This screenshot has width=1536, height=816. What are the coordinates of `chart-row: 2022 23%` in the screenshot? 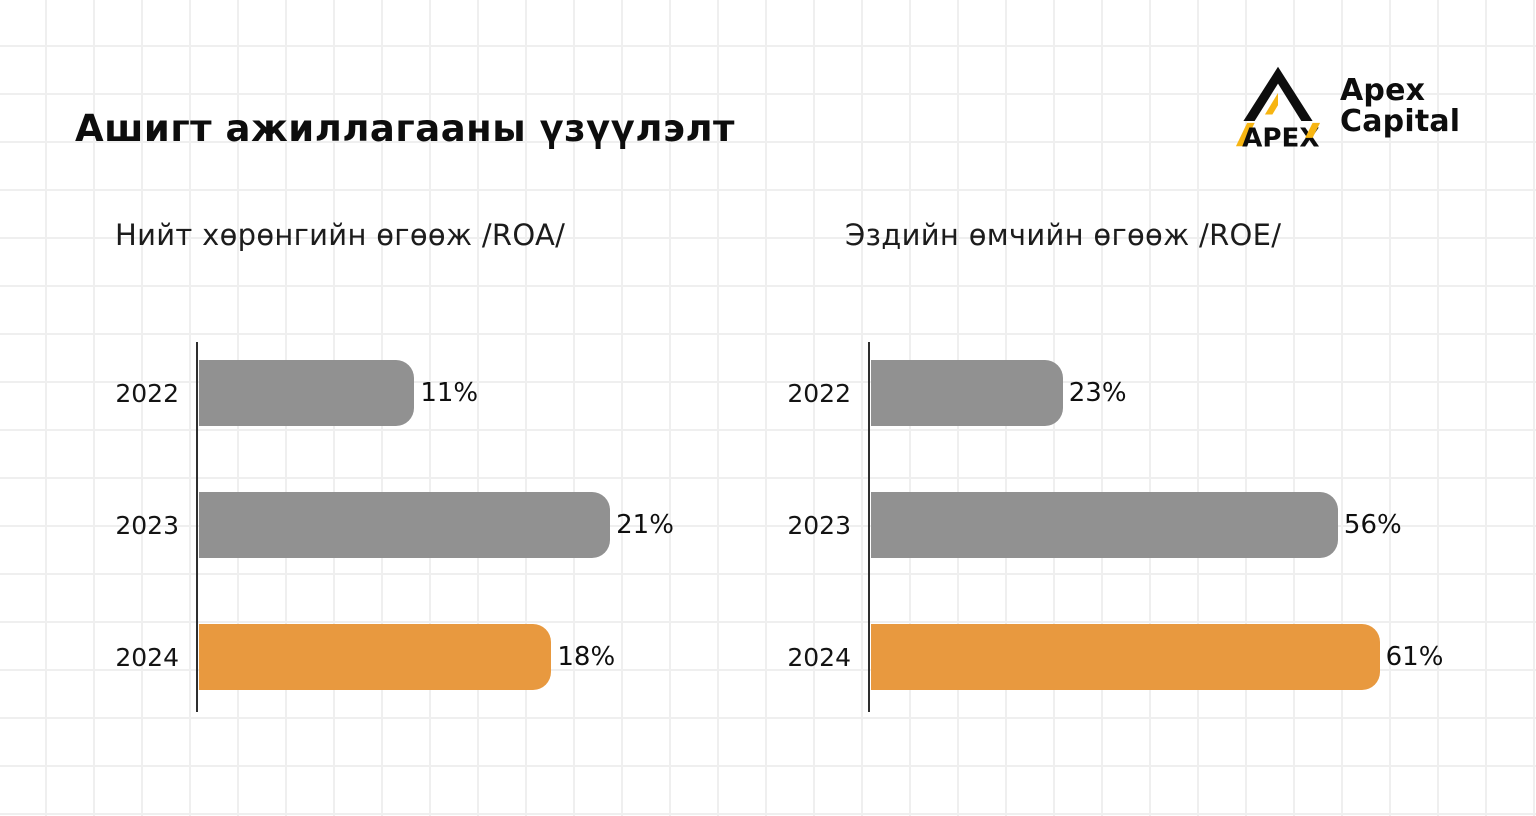 It's located at (1104, 393).